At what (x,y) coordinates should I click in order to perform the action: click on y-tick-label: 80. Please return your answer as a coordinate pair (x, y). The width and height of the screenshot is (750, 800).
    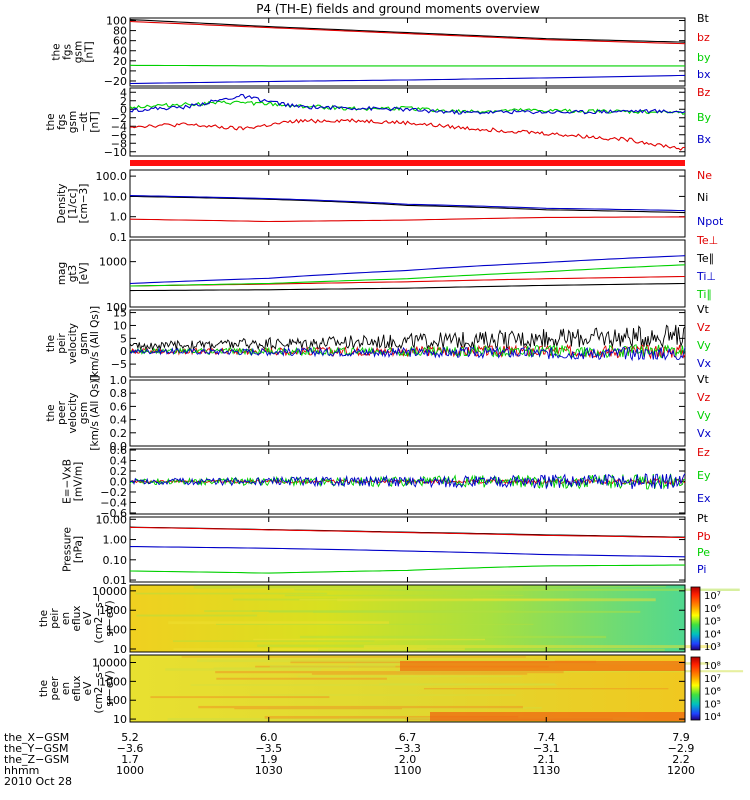
    Looking at the image, I should click on (120, 31).